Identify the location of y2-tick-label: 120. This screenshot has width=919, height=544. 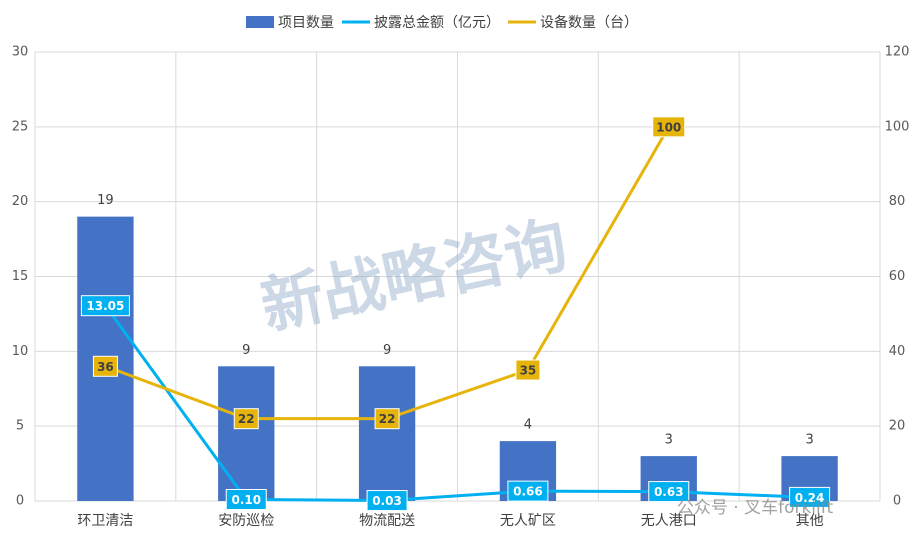
(897, 52).